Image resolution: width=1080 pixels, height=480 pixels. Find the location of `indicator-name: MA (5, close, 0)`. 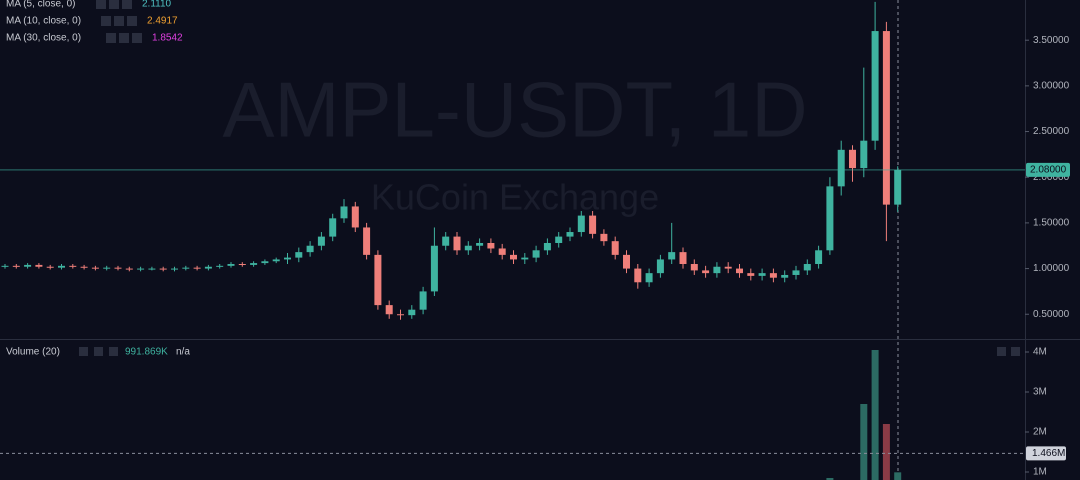

indicator-name: MA (5, close, 0) is located at coordinates (40, 5).